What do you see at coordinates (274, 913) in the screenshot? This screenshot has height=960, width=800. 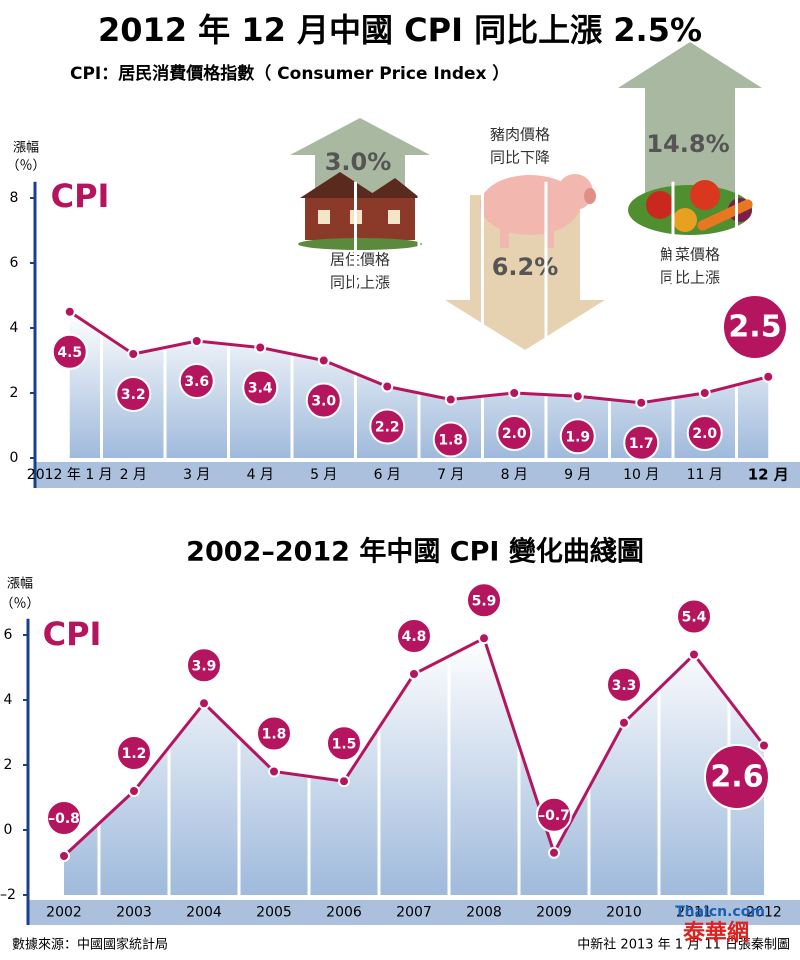 I see `x-tick-label: 2005` at bounding box center [274, 913].